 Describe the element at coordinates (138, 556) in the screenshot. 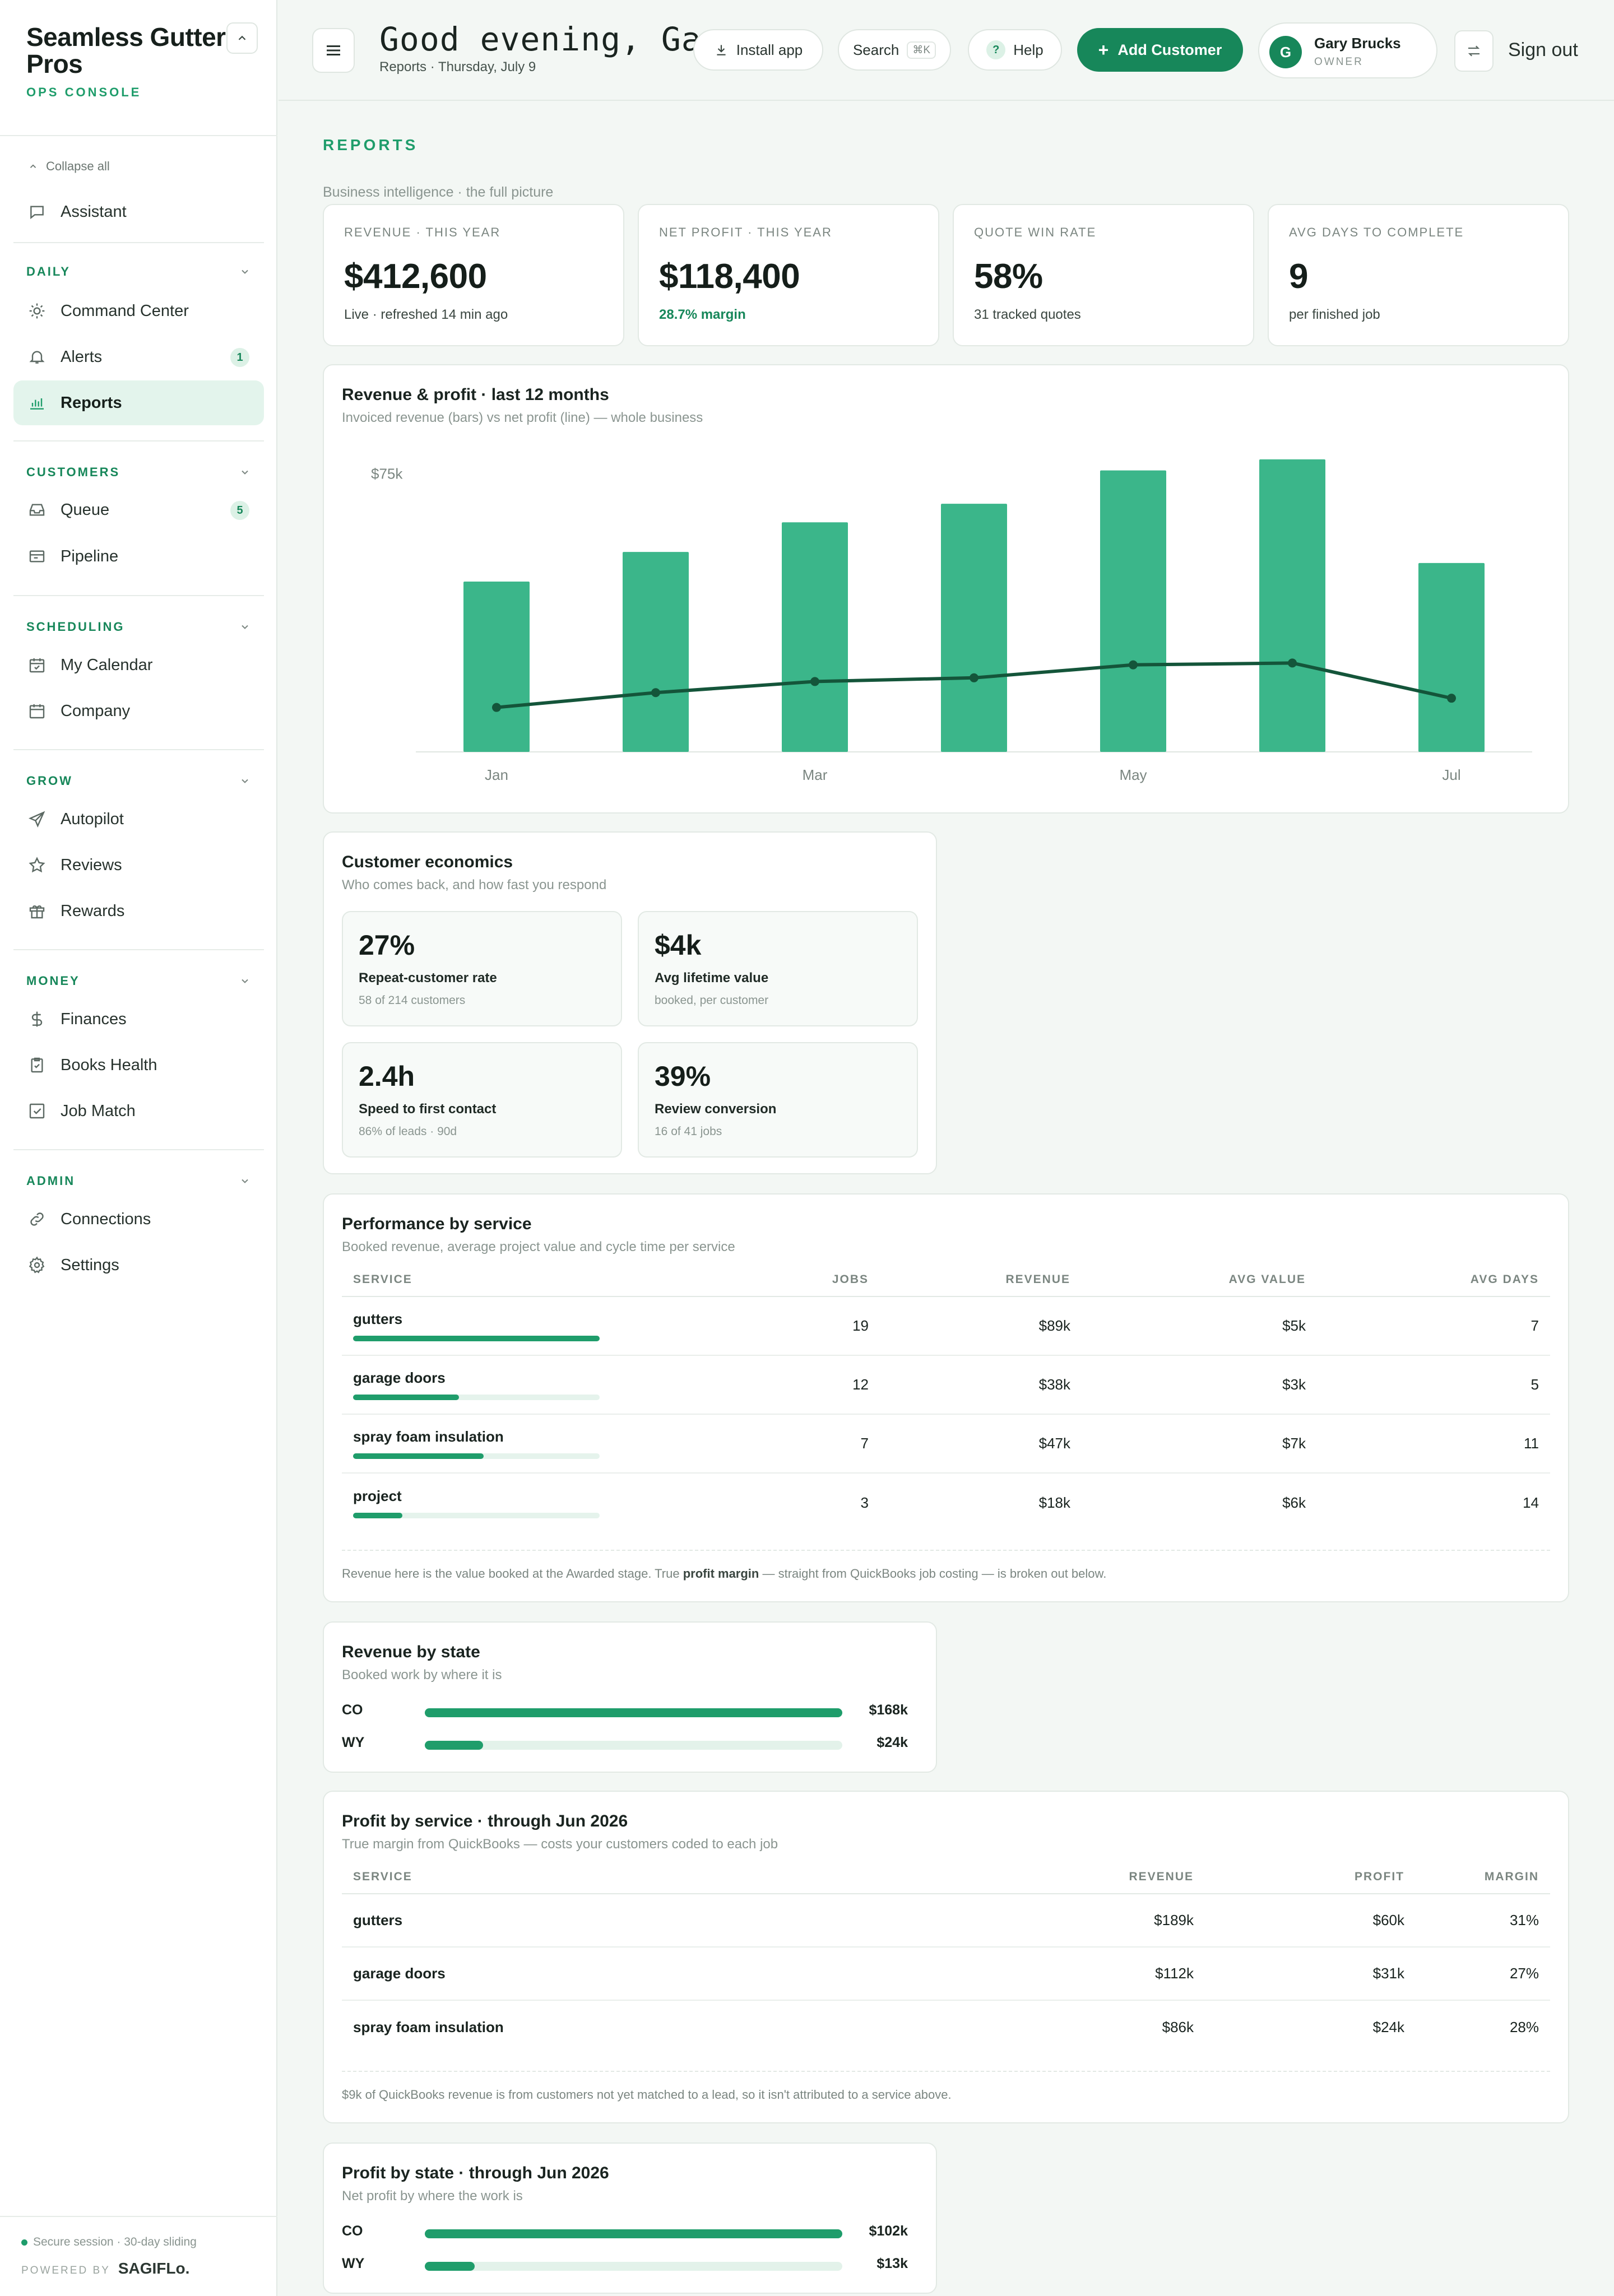

I see `sidebar-item-pipeline: Pipeline` at that location.